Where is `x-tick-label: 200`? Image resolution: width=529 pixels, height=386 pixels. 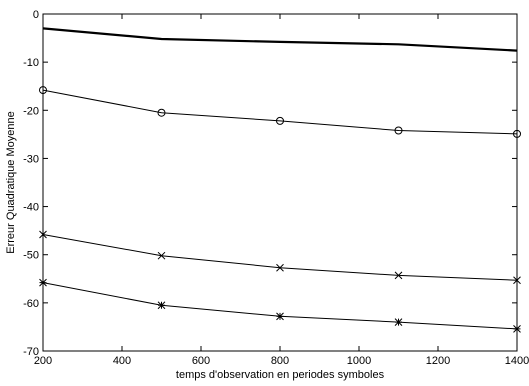
x-tick-label: 200 is located at coordinates (43, 361).